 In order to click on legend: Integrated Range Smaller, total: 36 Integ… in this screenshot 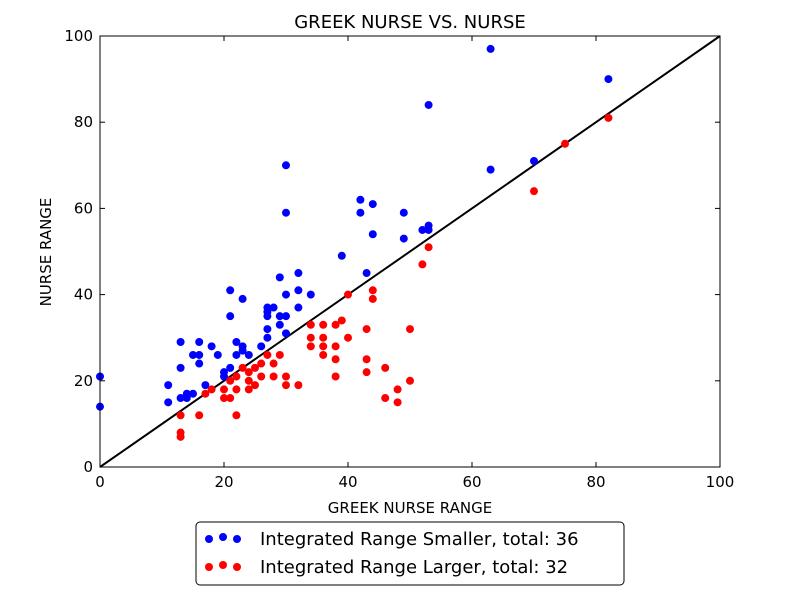, I will do `click(410, 553)`.